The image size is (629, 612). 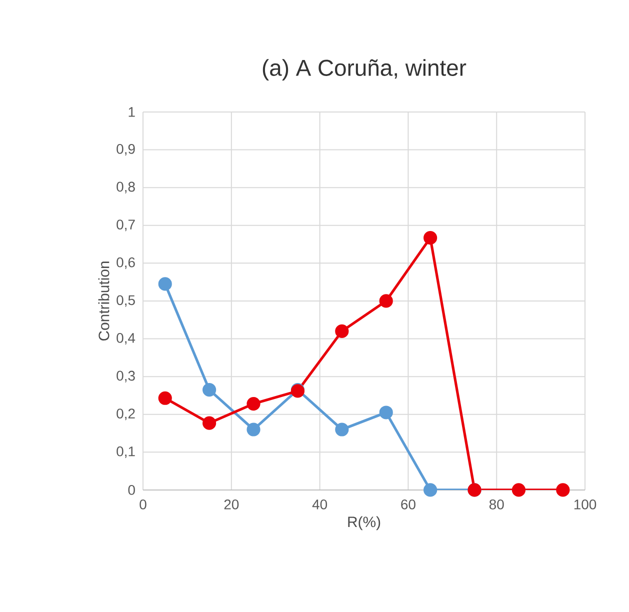 What do you see at coordinates (125, 263) in the screenshot?
I see `y-tick-label: 0,6` at bounding box center [125, 263].